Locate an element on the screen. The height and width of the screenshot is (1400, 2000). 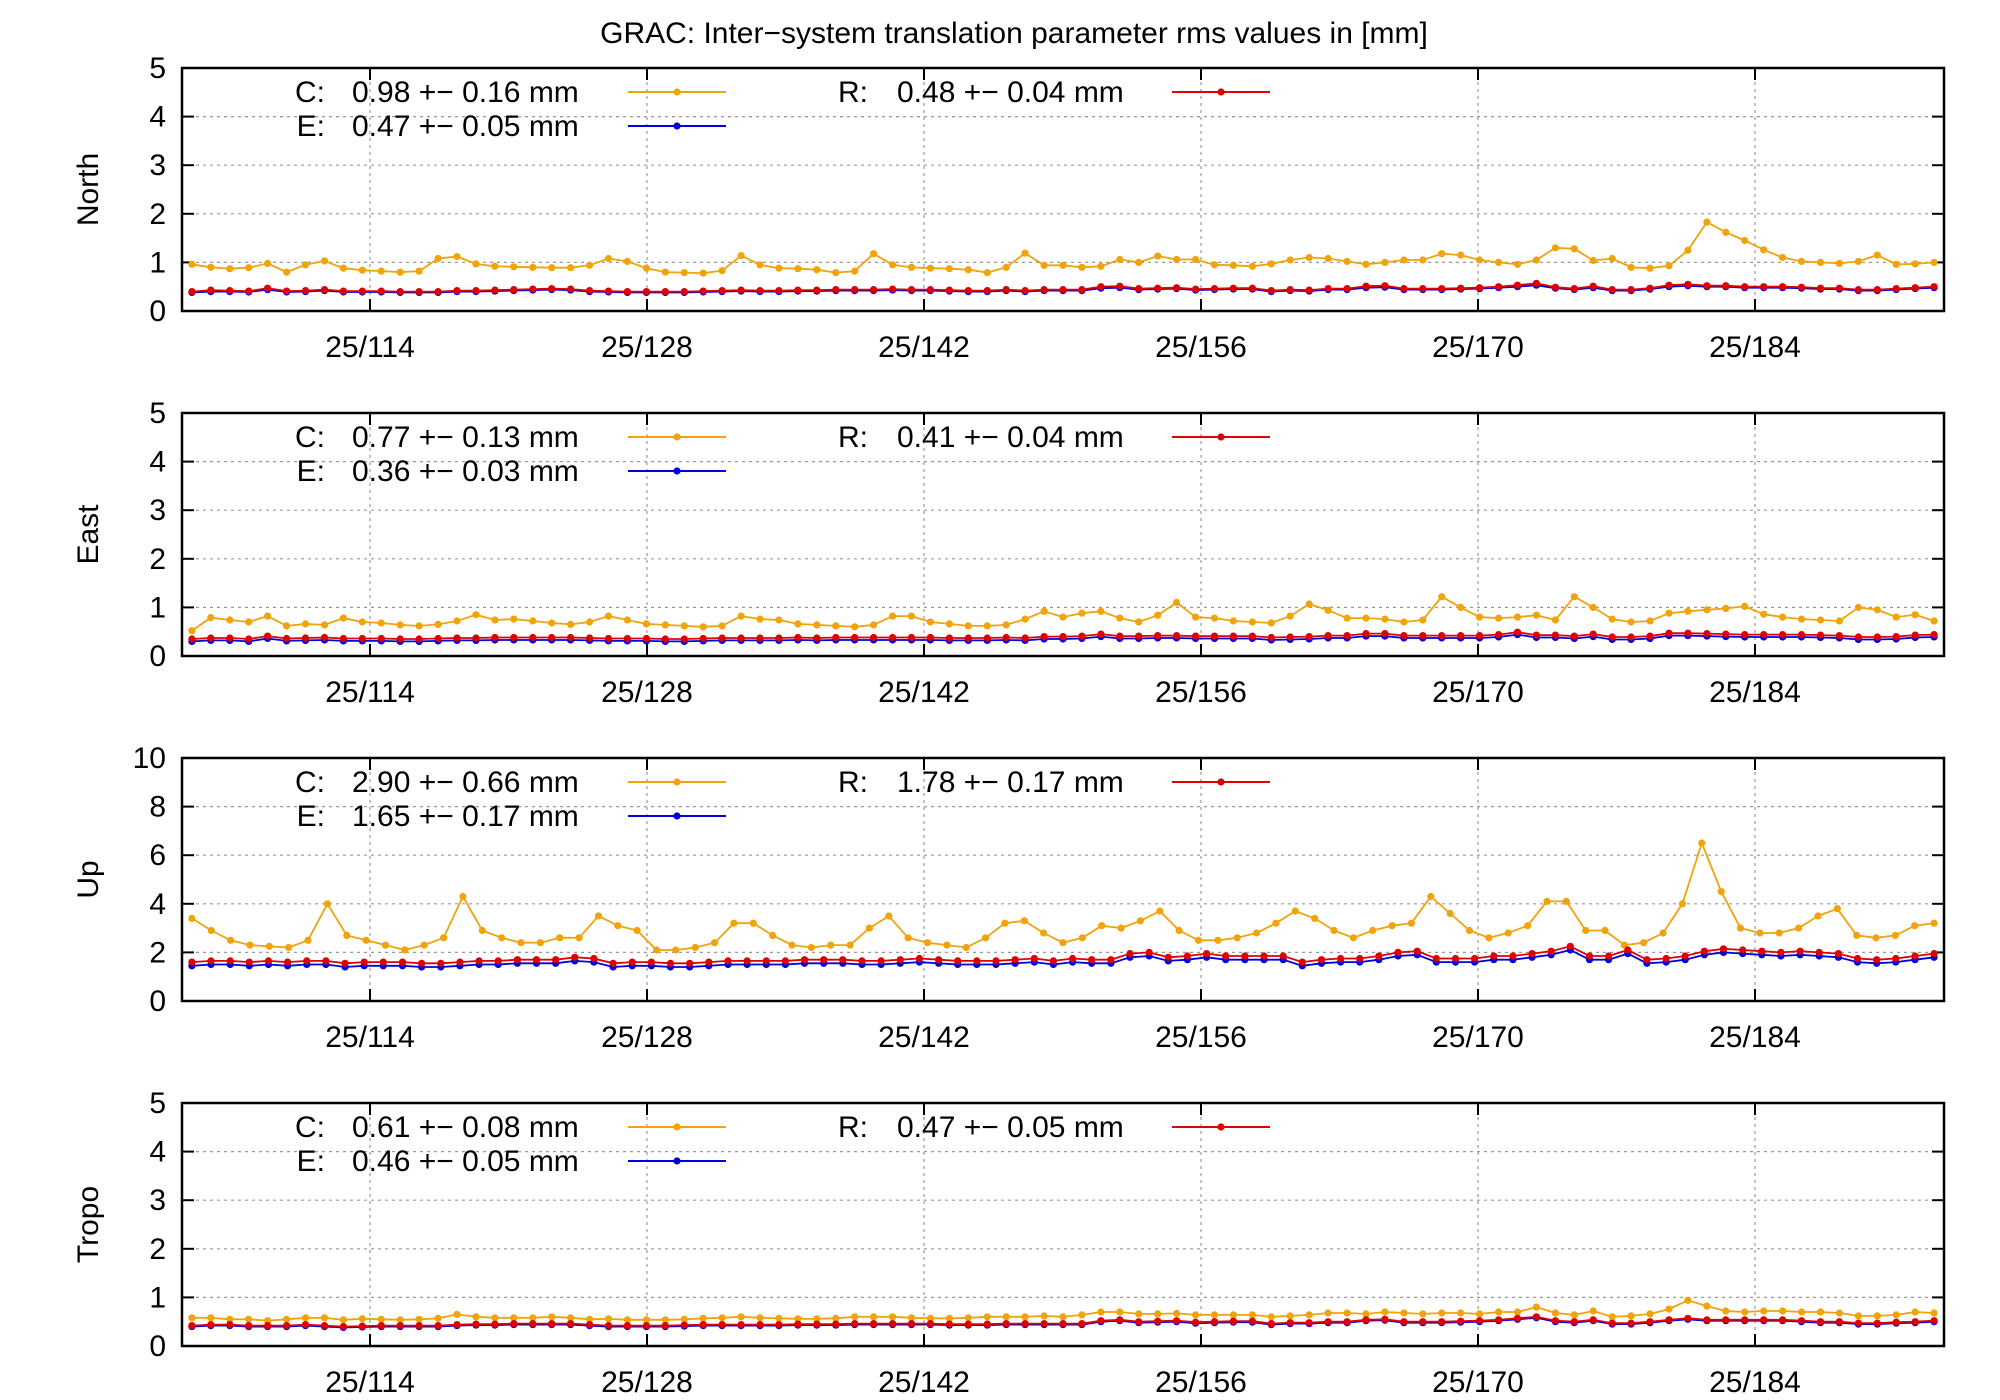
legend-label-e: E: is located at coordinates (311, 471).